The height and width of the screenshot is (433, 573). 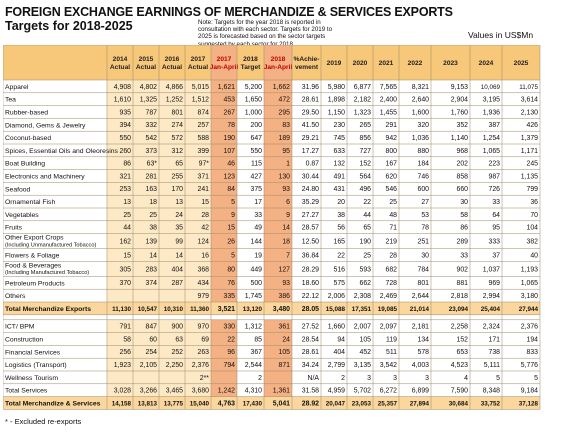 I want to click on table-cell: 17,351, so click(x=362, y=309).